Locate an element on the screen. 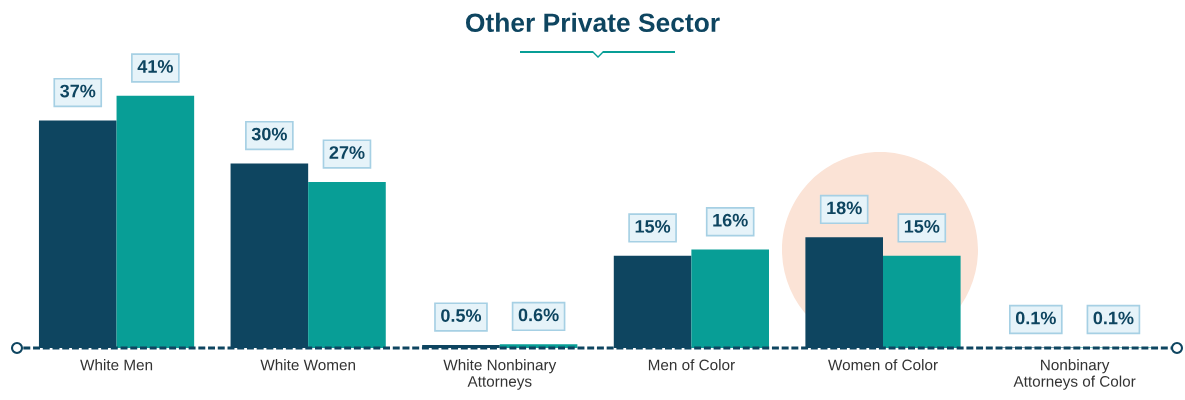 The width and height of the screenshot is (1185, 400). data-label: 30% is located at coordinates (269, 134).